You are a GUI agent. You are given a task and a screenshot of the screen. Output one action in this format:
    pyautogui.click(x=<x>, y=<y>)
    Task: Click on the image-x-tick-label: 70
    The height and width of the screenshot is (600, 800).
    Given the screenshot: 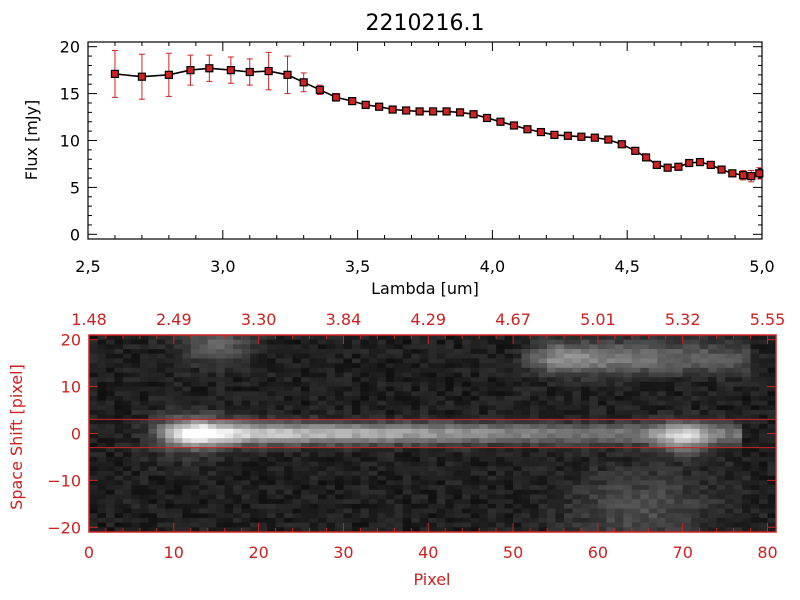 What is the action you would take?
    pyautogui.click(x=683, y=552)
    